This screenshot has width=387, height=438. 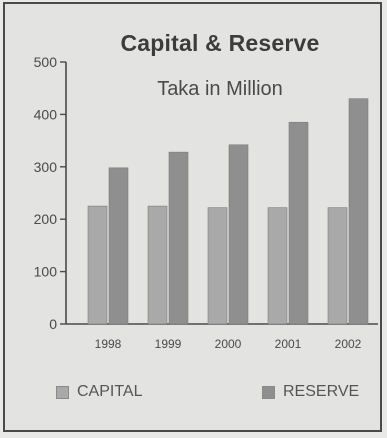 What do you see at coordinates (277, 266) in the screenshot?
I see `bar-capital-2001` at bounding box center [277, 266].